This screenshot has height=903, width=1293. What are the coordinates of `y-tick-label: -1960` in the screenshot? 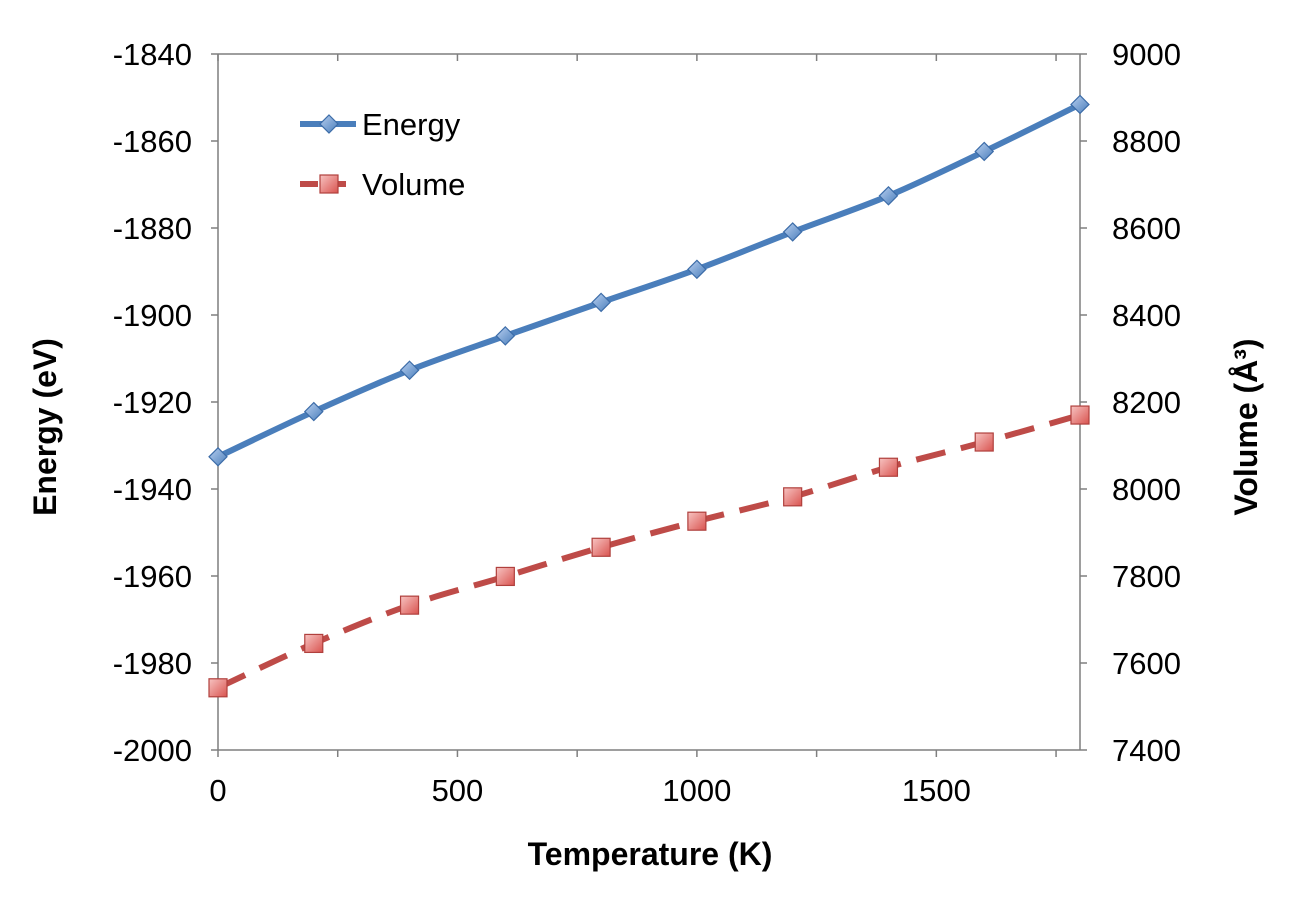 It's located at (152, 576).